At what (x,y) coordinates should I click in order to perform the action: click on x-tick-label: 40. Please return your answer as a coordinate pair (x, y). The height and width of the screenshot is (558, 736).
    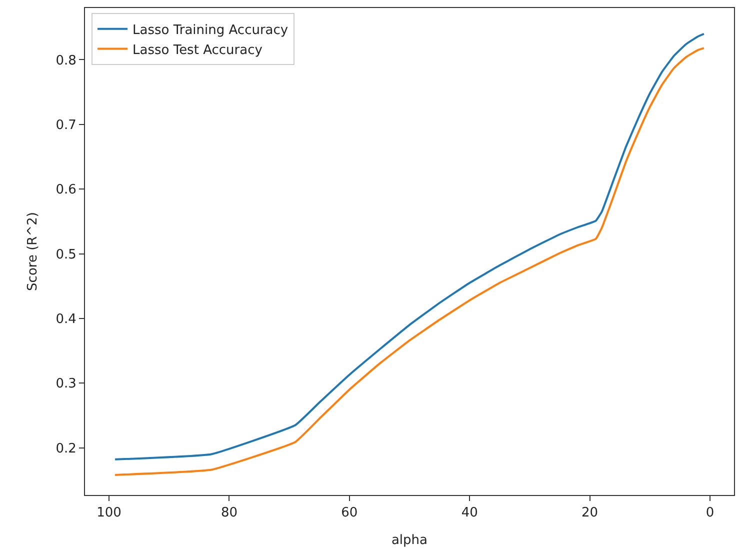
    Looking at the image, I should click on (469, 513).